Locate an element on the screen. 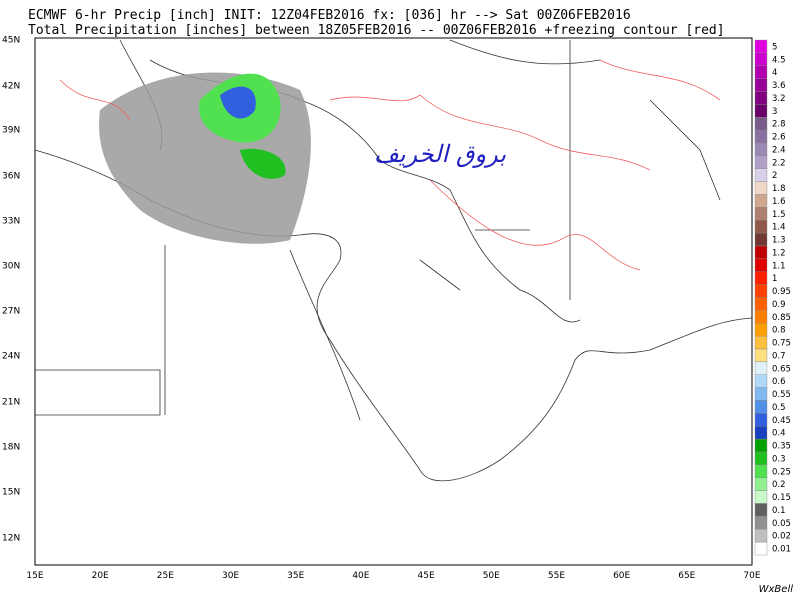 This screenshot has height=600, width=800. lat-label: 12N is located at coordinates (11, 539).